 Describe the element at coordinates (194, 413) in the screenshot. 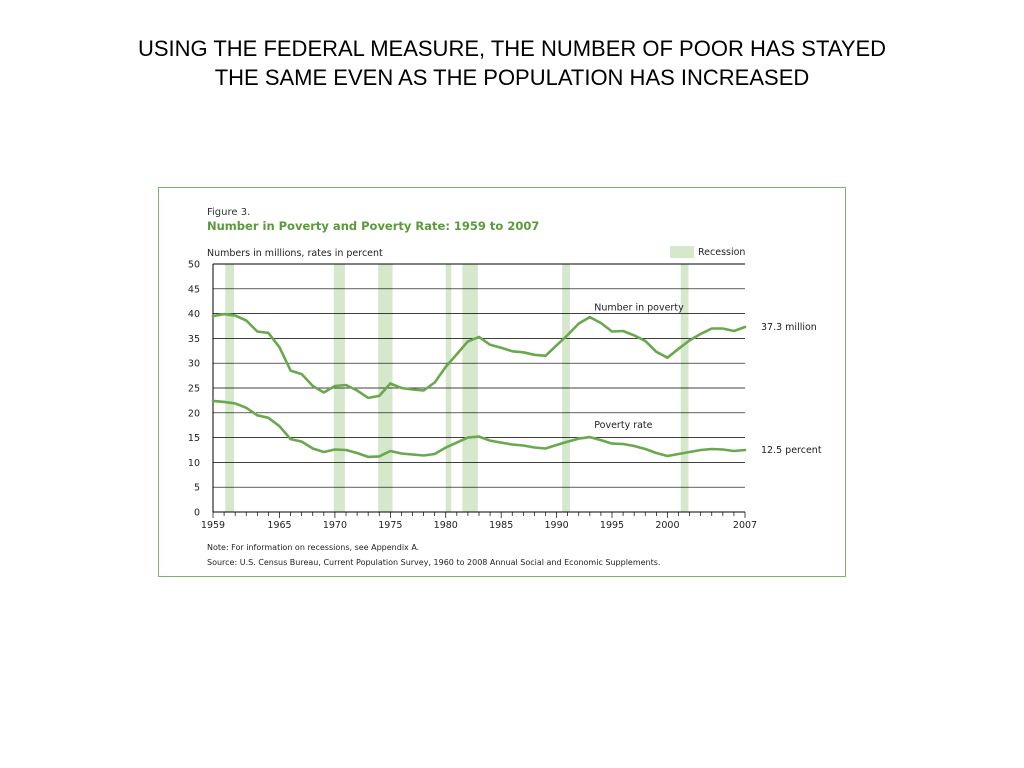

I see `y-tick-label-20: 20` at that location.